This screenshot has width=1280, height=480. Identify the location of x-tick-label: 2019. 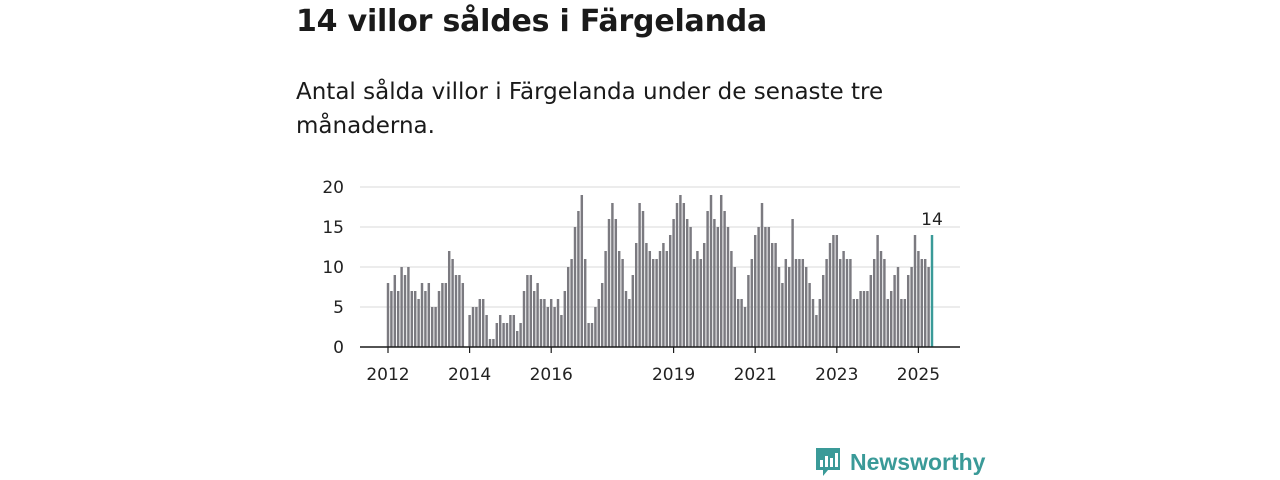
(673, 375).